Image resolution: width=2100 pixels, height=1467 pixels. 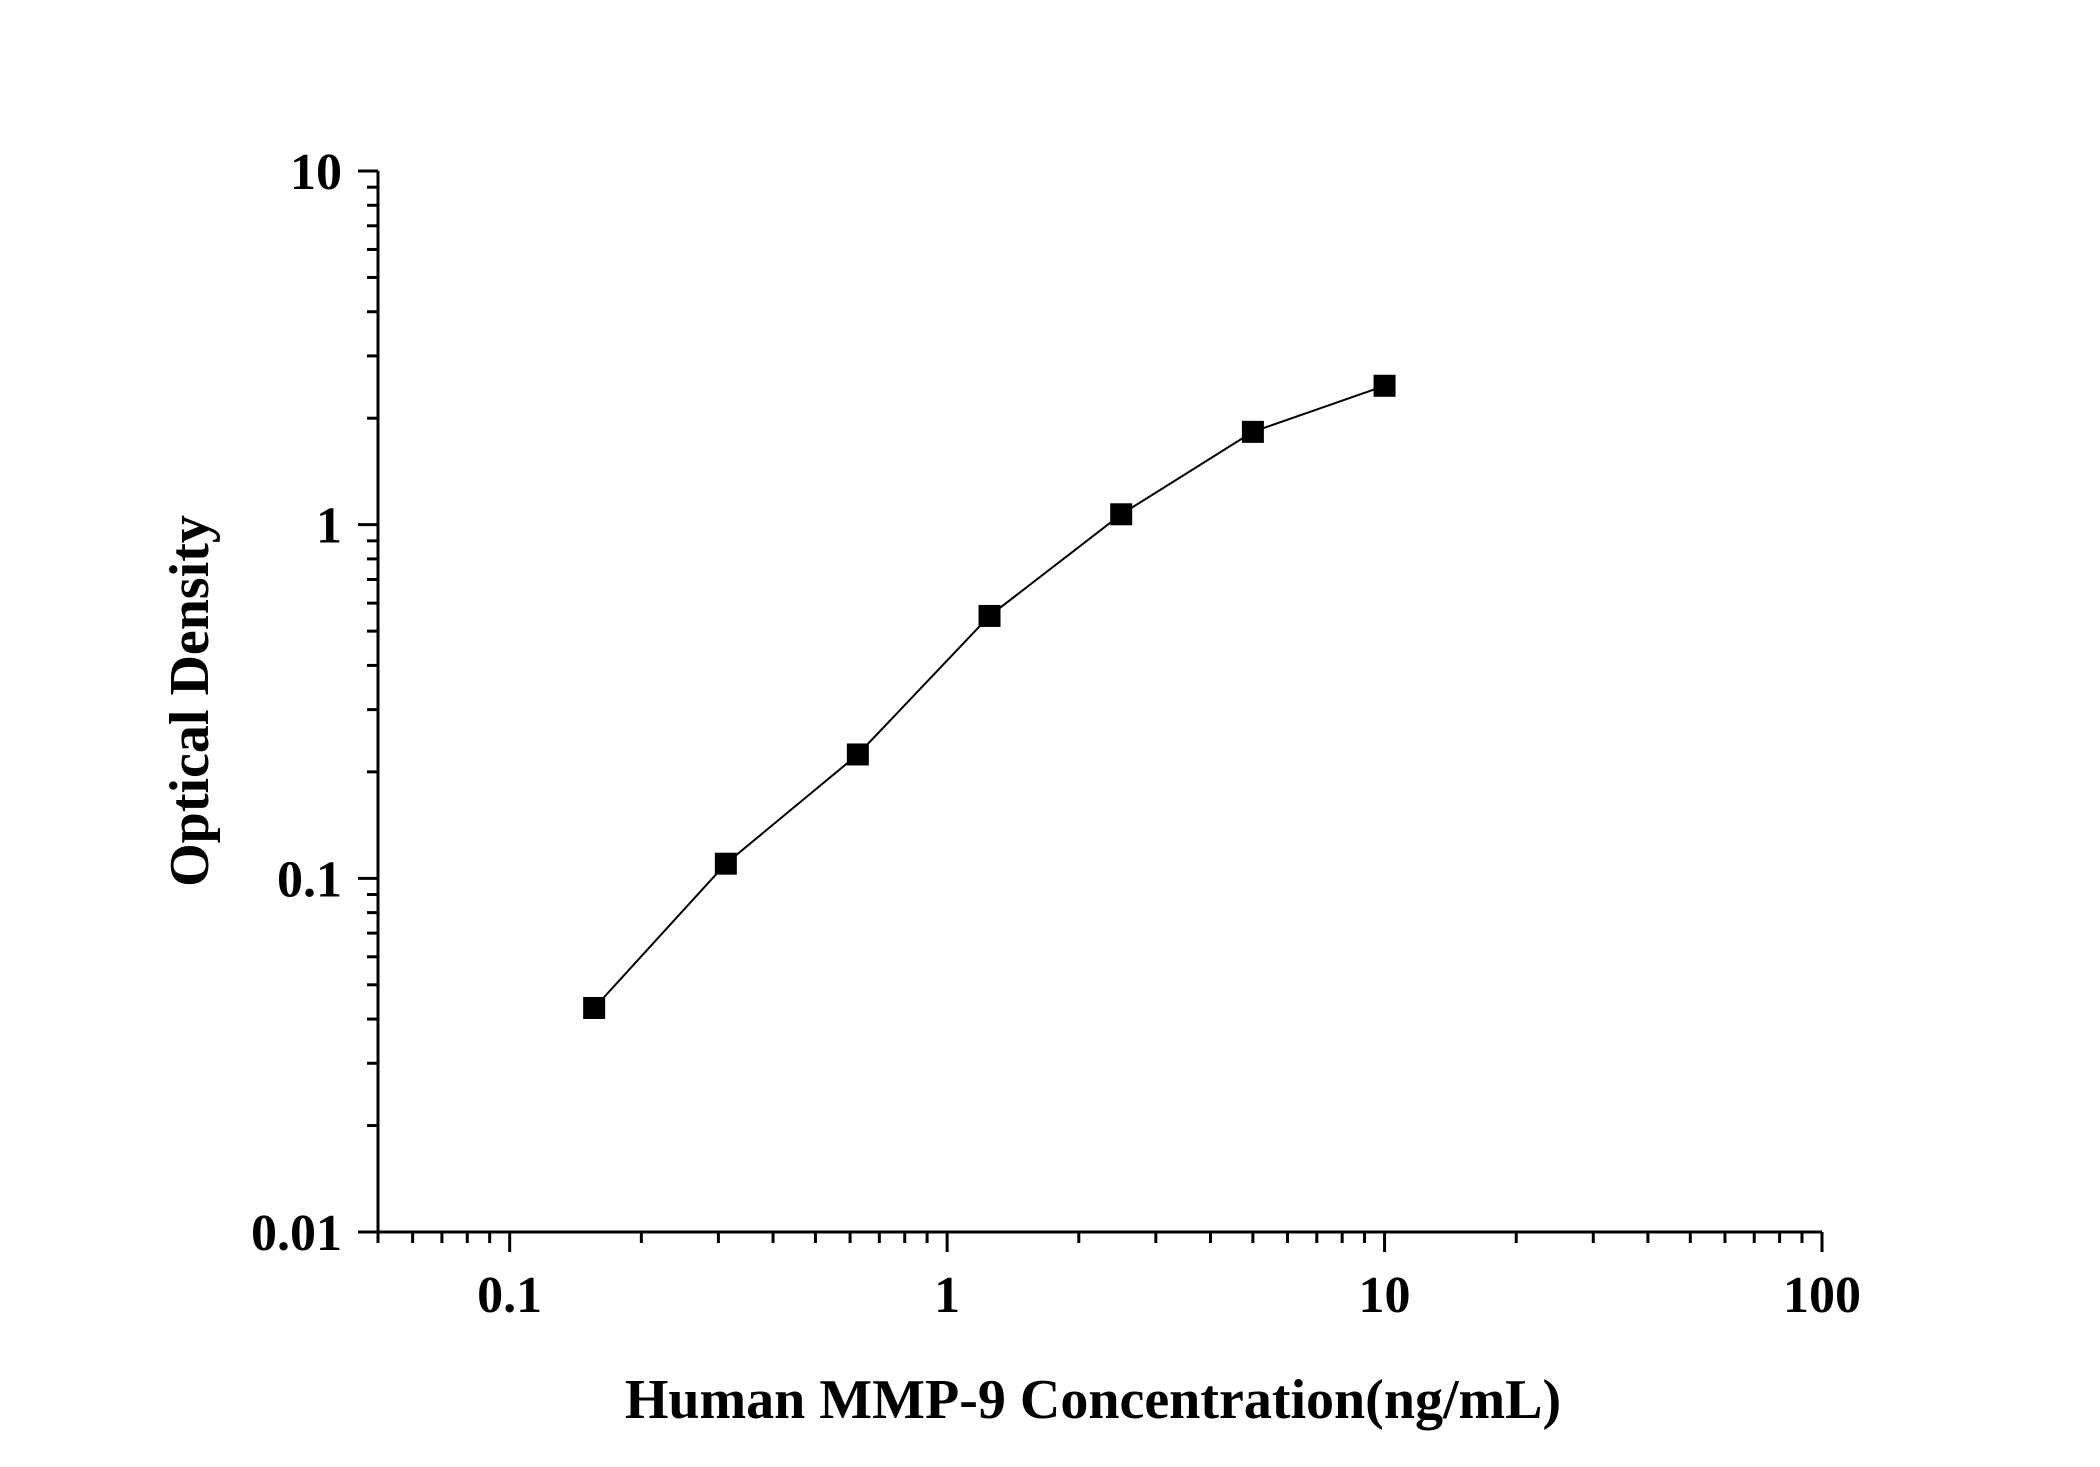 What do you see at coordinates (296, 1233) in the screenshot?
I see `y-tick-label: 0.01` at bounding box center [296, 1233].